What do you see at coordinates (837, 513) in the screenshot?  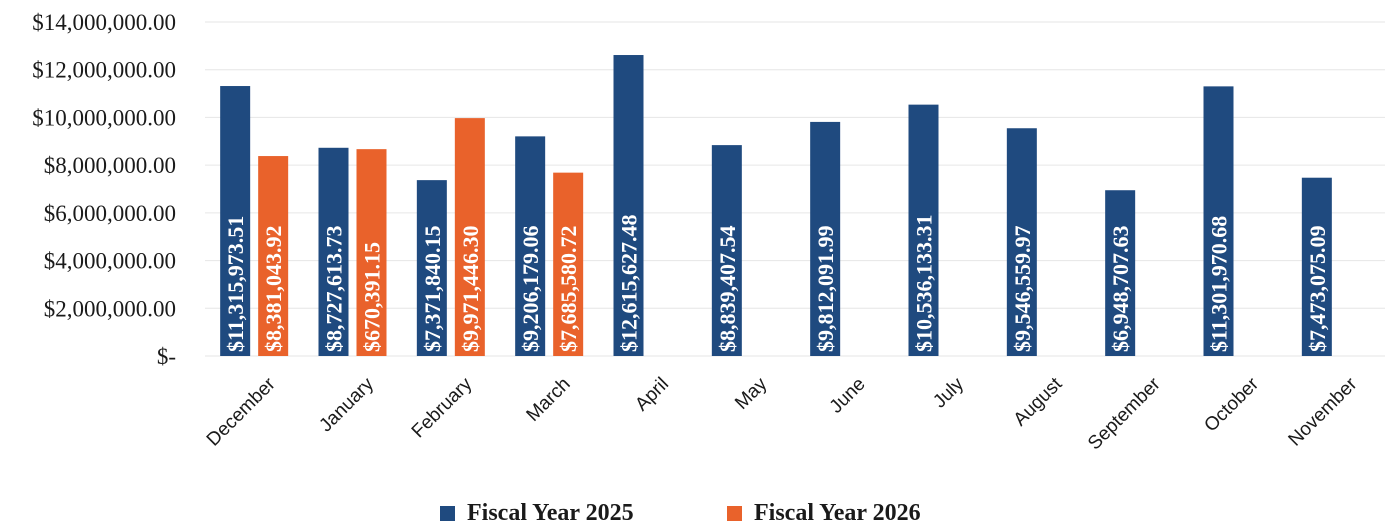 I see `legend-label-fy2026: Fiscal Year 2026` at bounding box center [837, 513].